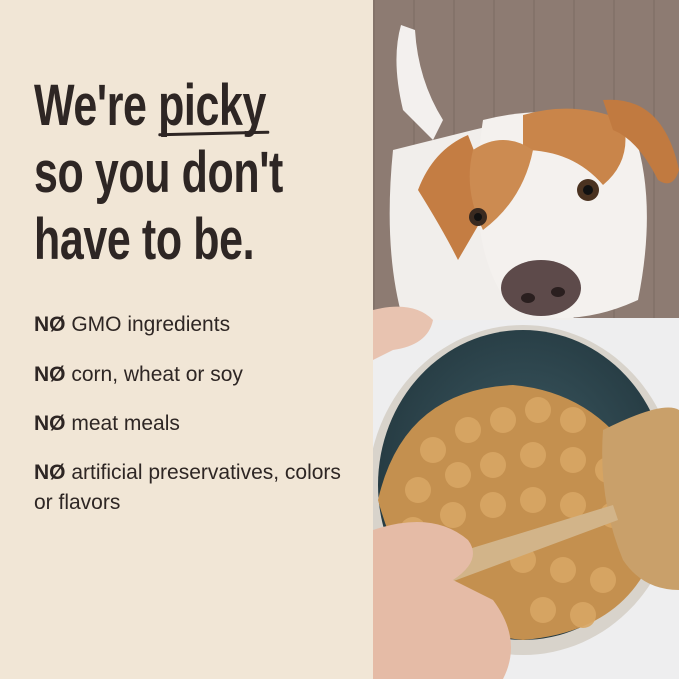  What do you see at coordinates (107, 423) in the screenshot?
I see `list-item: NØ meat meals` at bounding box center [107, 423].